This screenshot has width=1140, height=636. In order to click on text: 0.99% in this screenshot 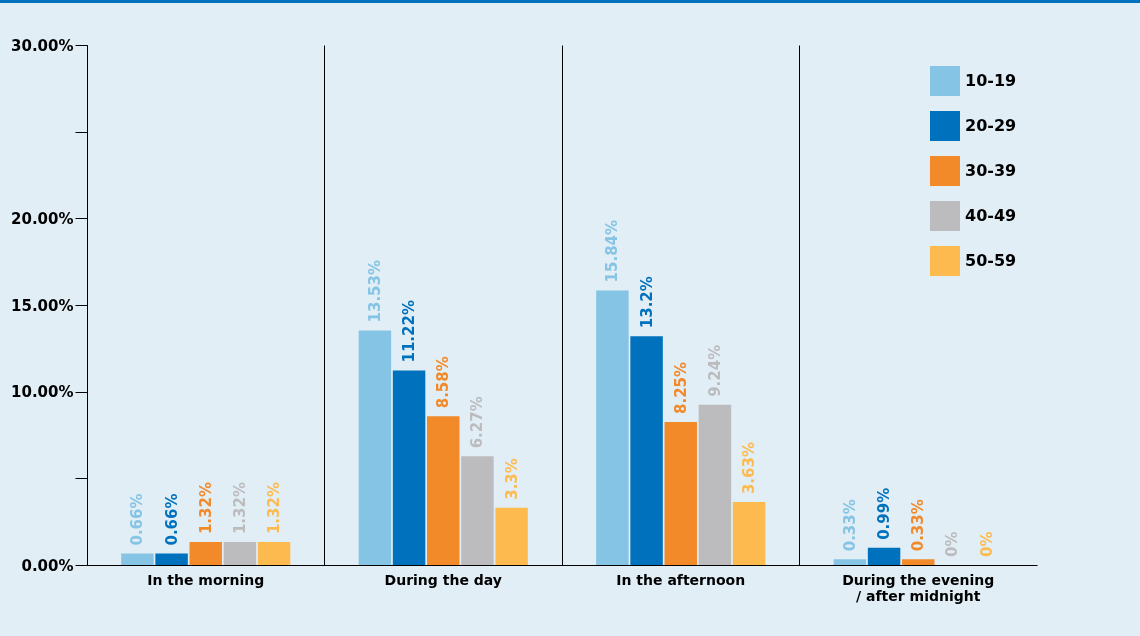, I will do `click(884, 513)`.